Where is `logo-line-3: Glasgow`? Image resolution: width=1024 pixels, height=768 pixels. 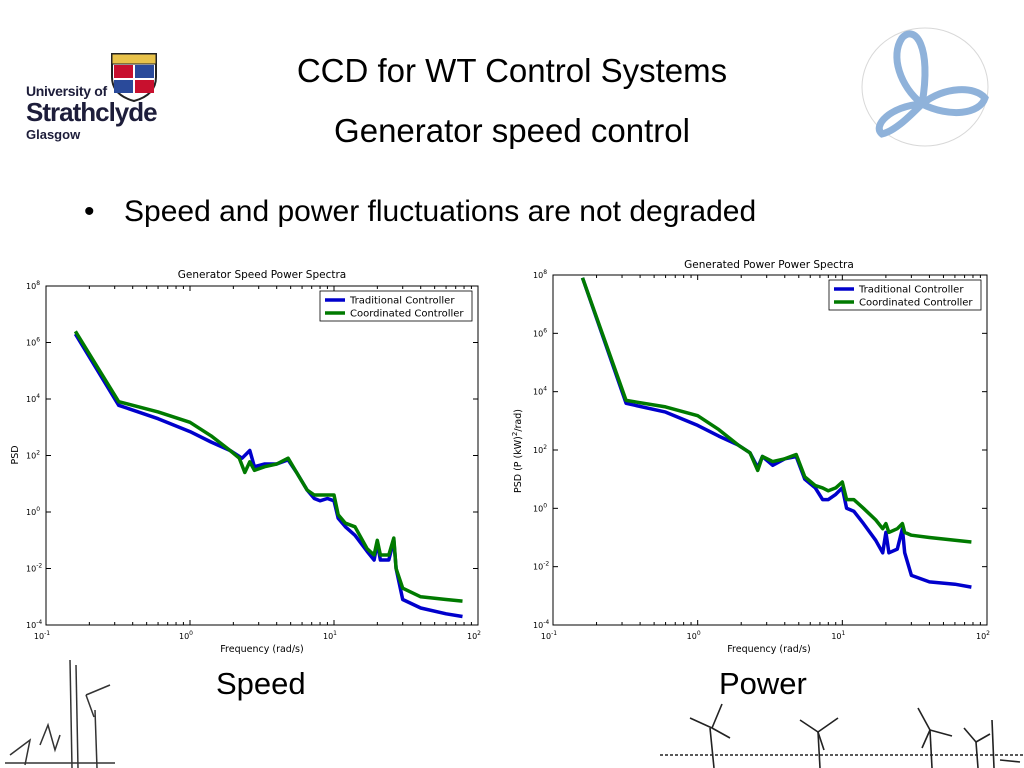 logo-line-3: Glasgow is located at coordinates (53, 134).